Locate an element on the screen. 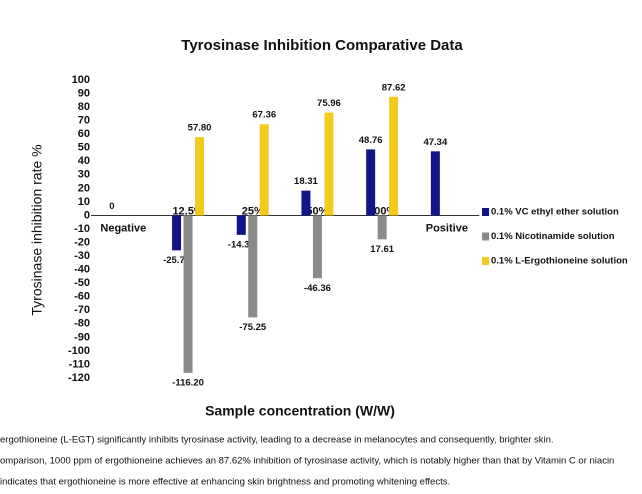 The image size is (642, 494). legend-label: 0.1% VC ethyl ether solution is located at coordinates (555, 212).